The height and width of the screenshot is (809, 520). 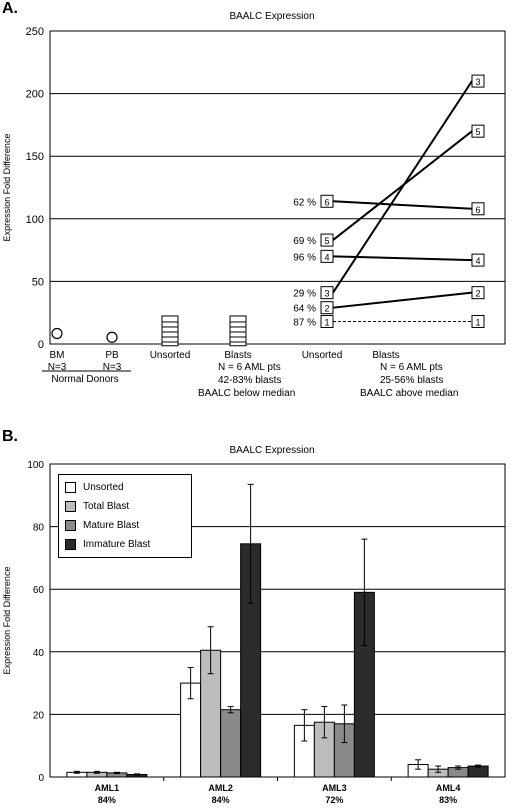 I want to click on group-label-2-1: 25-56% blasts, so click(x=411, y=380).